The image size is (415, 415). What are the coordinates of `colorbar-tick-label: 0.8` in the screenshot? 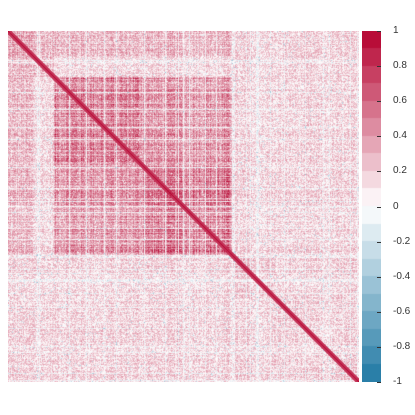 It's located at (400, 65).